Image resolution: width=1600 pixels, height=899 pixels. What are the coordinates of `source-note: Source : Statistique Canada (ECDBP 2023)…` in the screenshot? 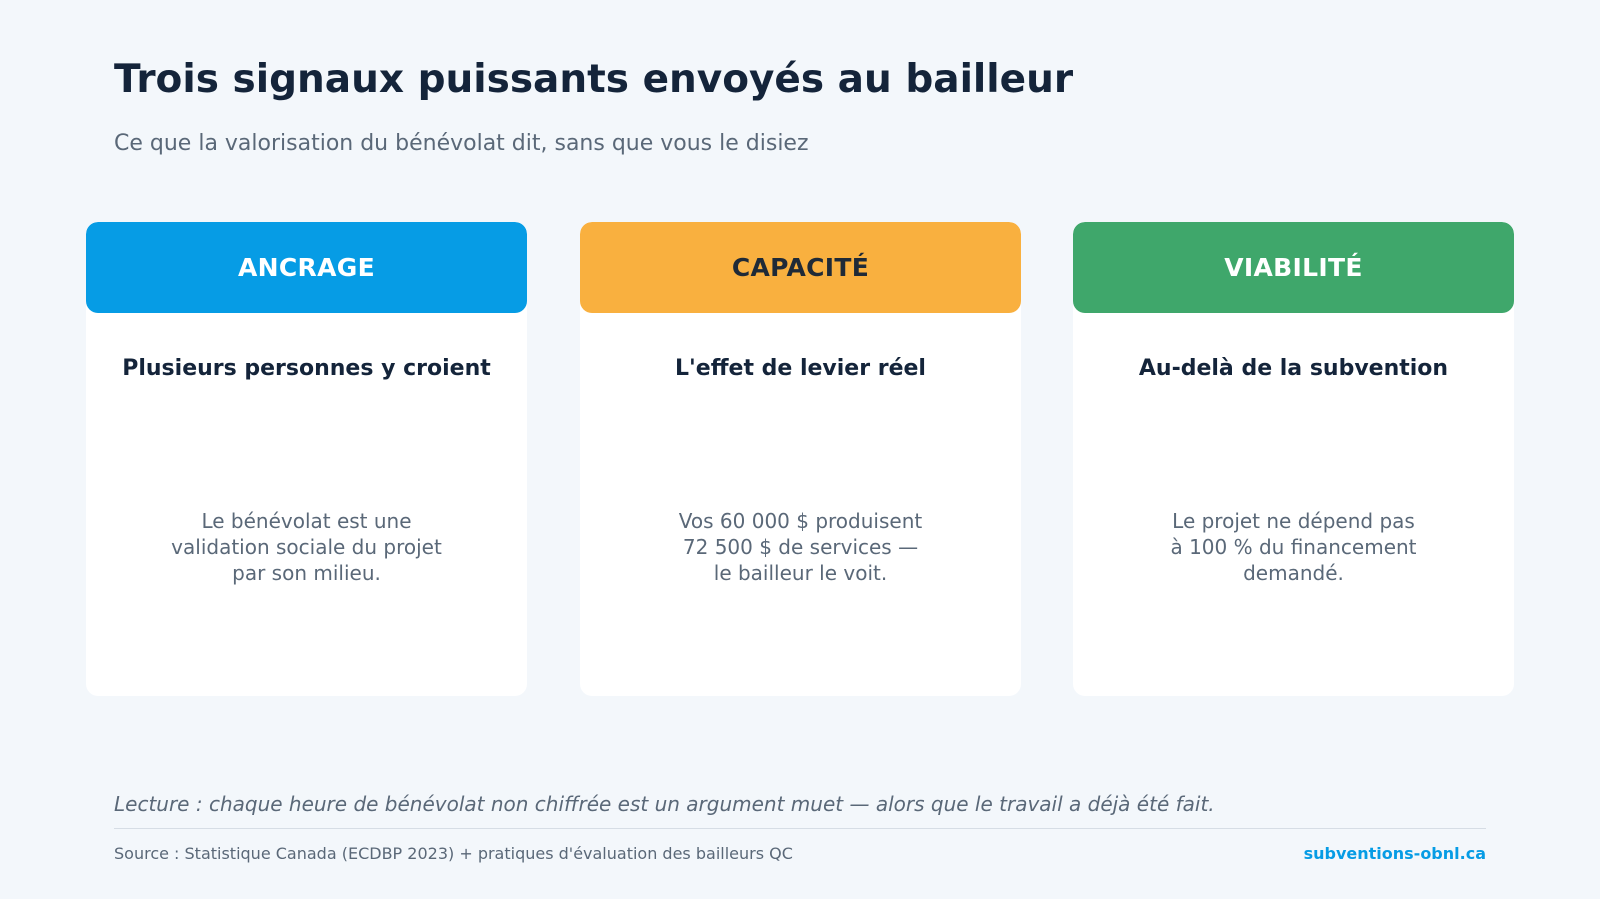 It's located at (453, 853).